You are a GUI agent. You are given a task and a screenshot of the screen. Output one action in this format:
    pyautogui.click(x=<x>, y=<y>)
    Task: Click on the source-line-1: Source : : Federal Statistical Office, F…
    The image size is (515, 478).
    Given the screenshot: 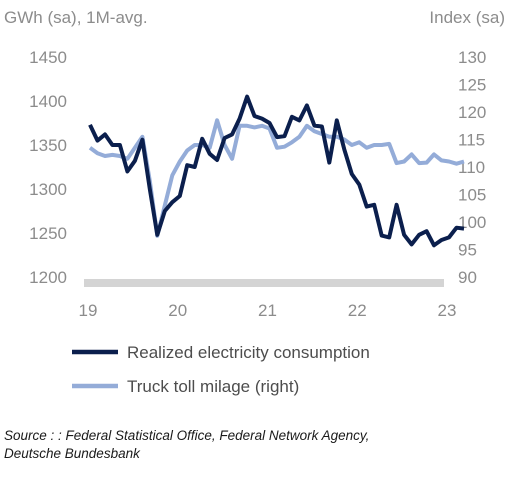 What is the action you would take?
    pyautogui.click(x=186, y=435)
    